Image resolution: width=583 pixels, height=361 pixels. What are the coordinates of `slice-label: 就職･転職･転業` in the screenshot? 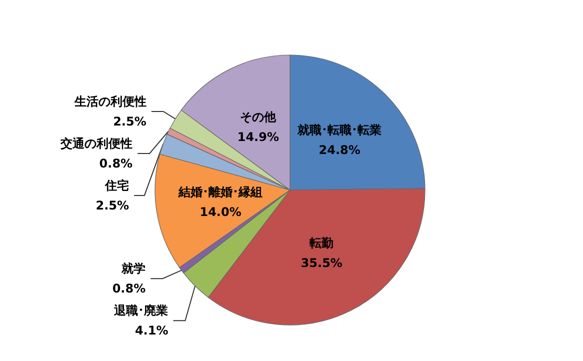 It's located at (339, 129).